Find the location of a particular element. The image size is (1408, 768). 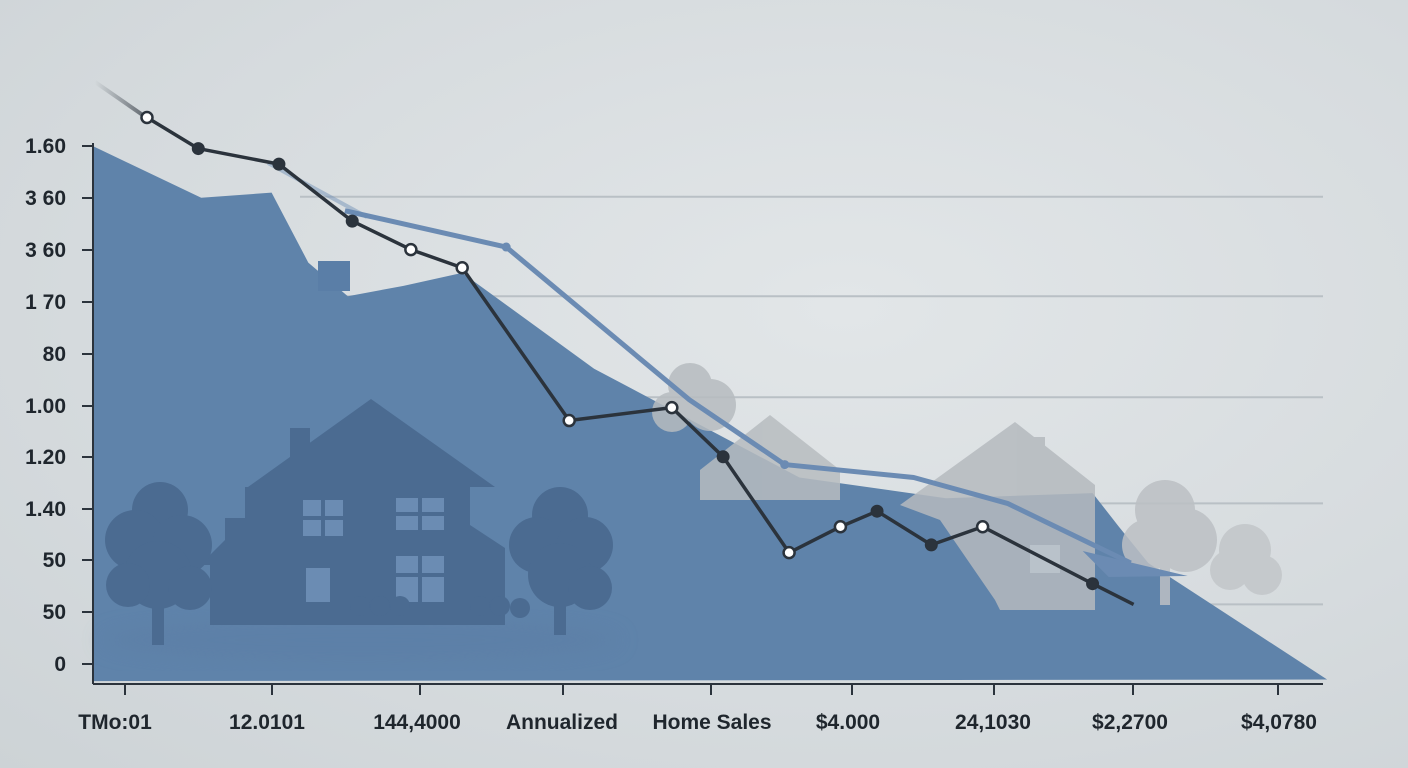

trend-lead-in is located at coordinates (317, 190).